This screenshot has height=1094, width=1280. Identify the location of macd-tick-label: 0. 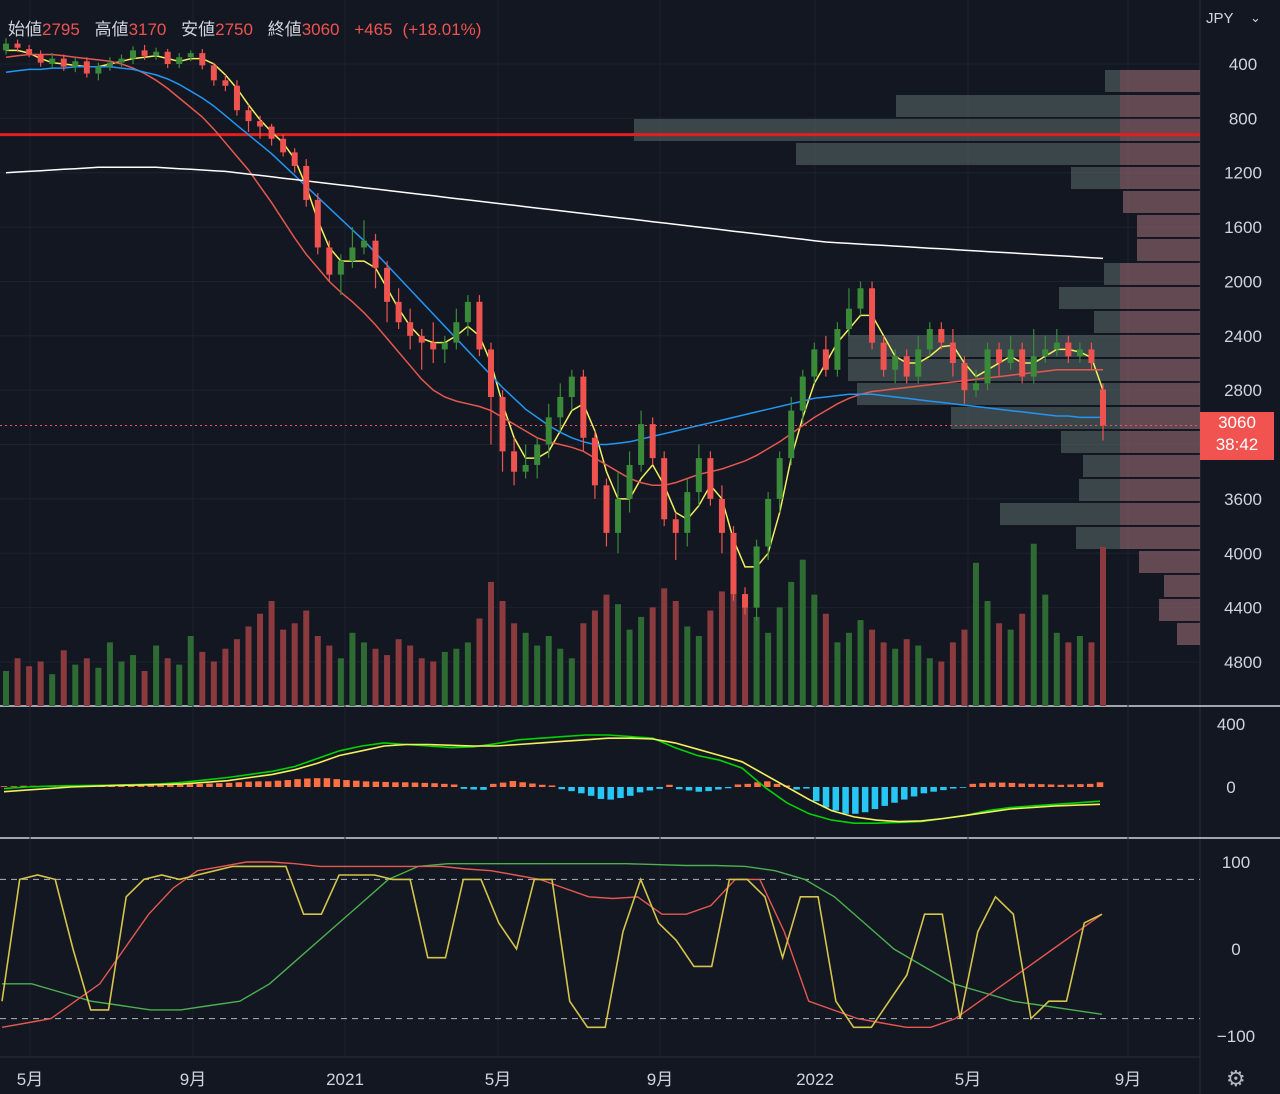
(1230, 787).